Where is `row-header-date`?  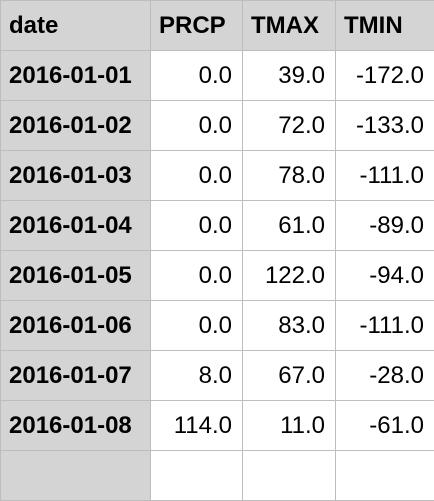
row-header-date is located at coordinates (76, 476).